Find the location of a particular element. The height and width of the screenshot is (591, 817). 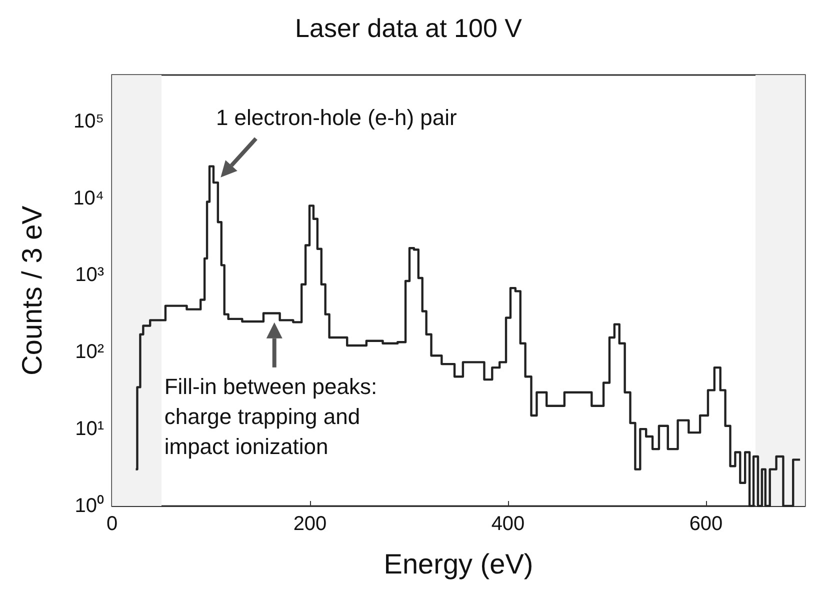

annotation: Fill-in between peaks: charge trapping and impact ionization is located at coordinates (271, 416).